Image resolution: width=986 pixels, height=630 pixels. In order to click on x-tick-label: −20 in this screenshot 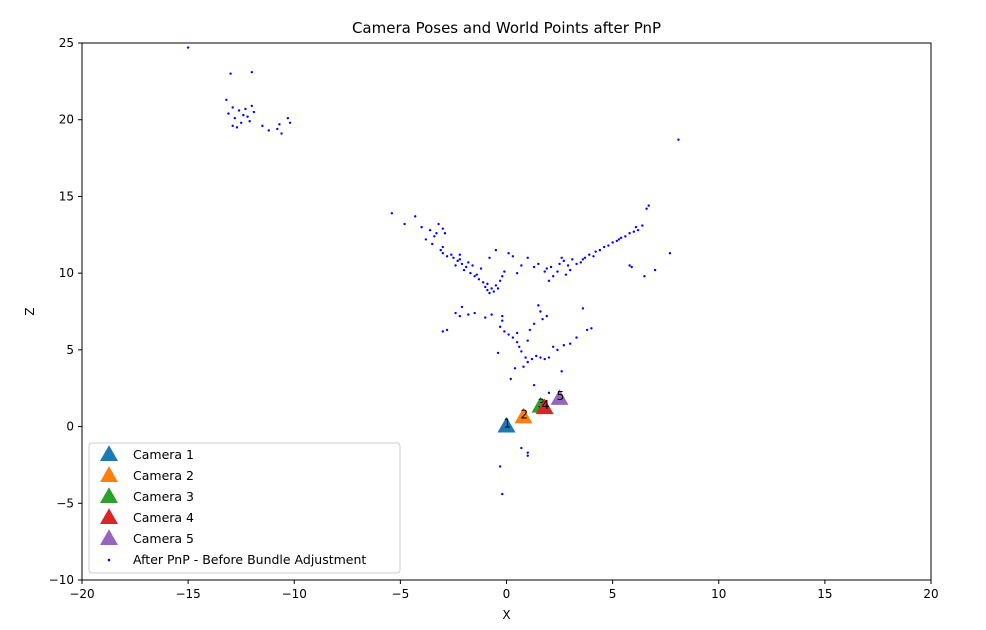, I will do `click(81, 594)`.